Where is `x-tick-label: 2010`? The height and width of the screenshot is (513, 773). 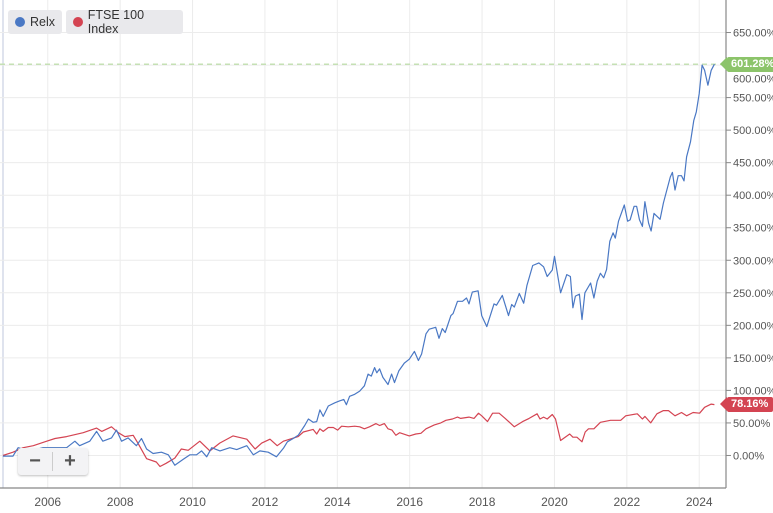
x-tick-label: 2010 is located at coordinates (192, 502).